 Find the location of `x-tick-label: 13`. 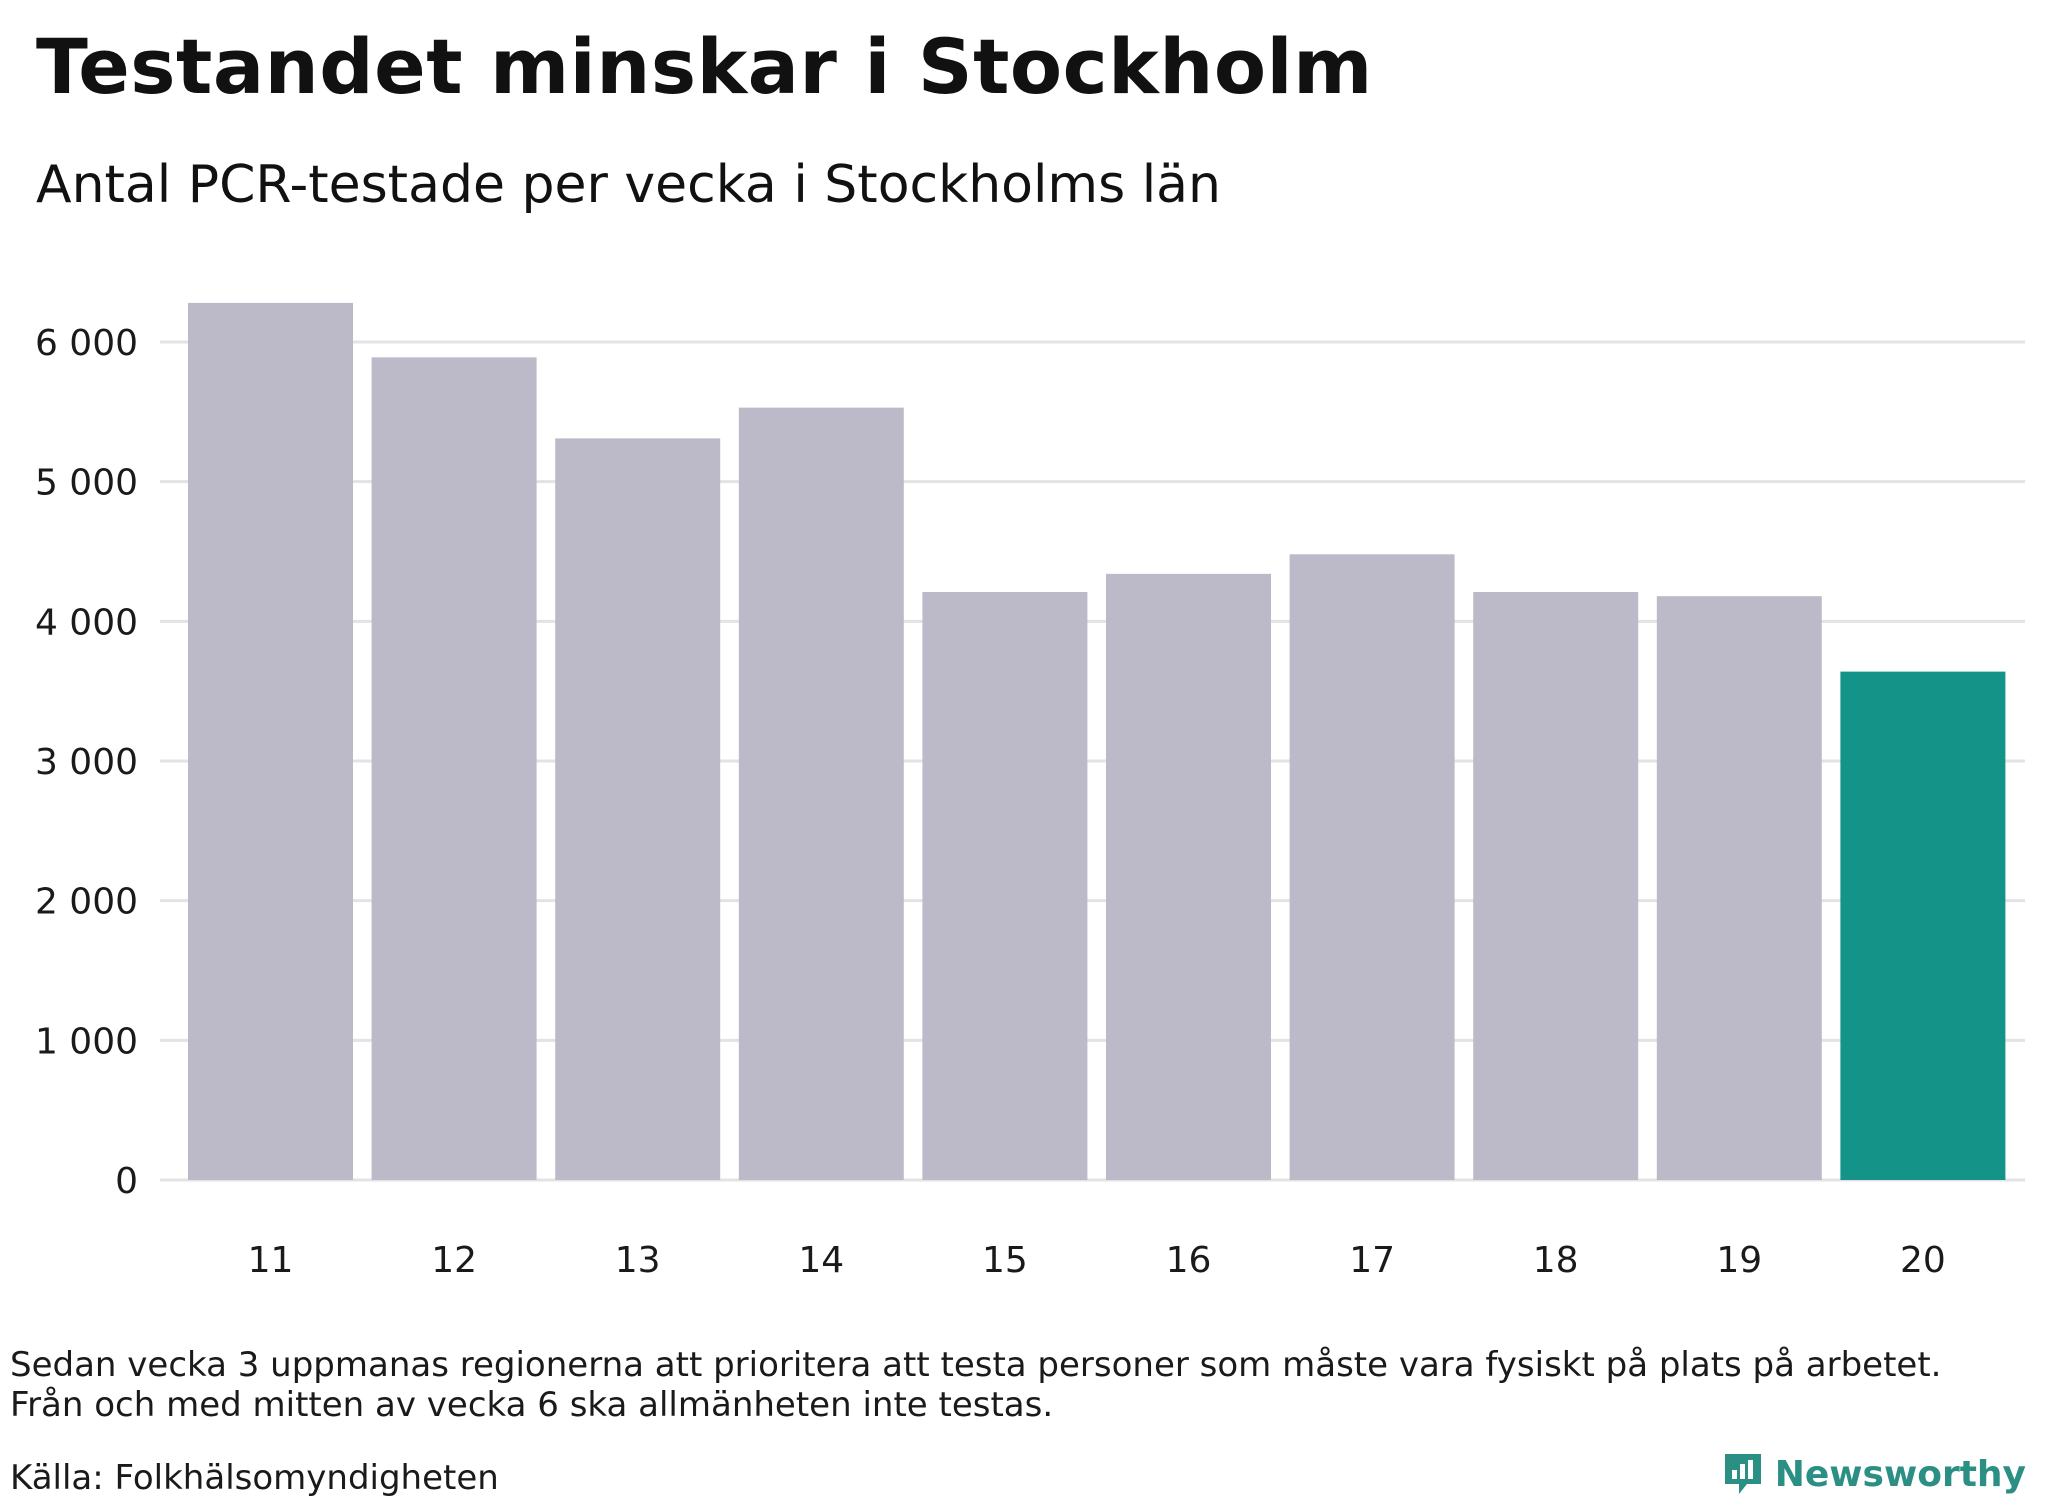

x-tick-label: 13 is located at coordinates (638, 1260).